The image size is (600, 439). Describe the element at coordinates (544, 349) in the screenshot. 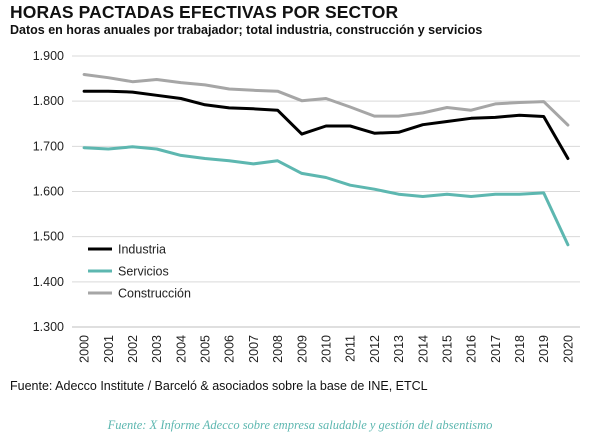

I see `x-tick-label: 2019` at that location.